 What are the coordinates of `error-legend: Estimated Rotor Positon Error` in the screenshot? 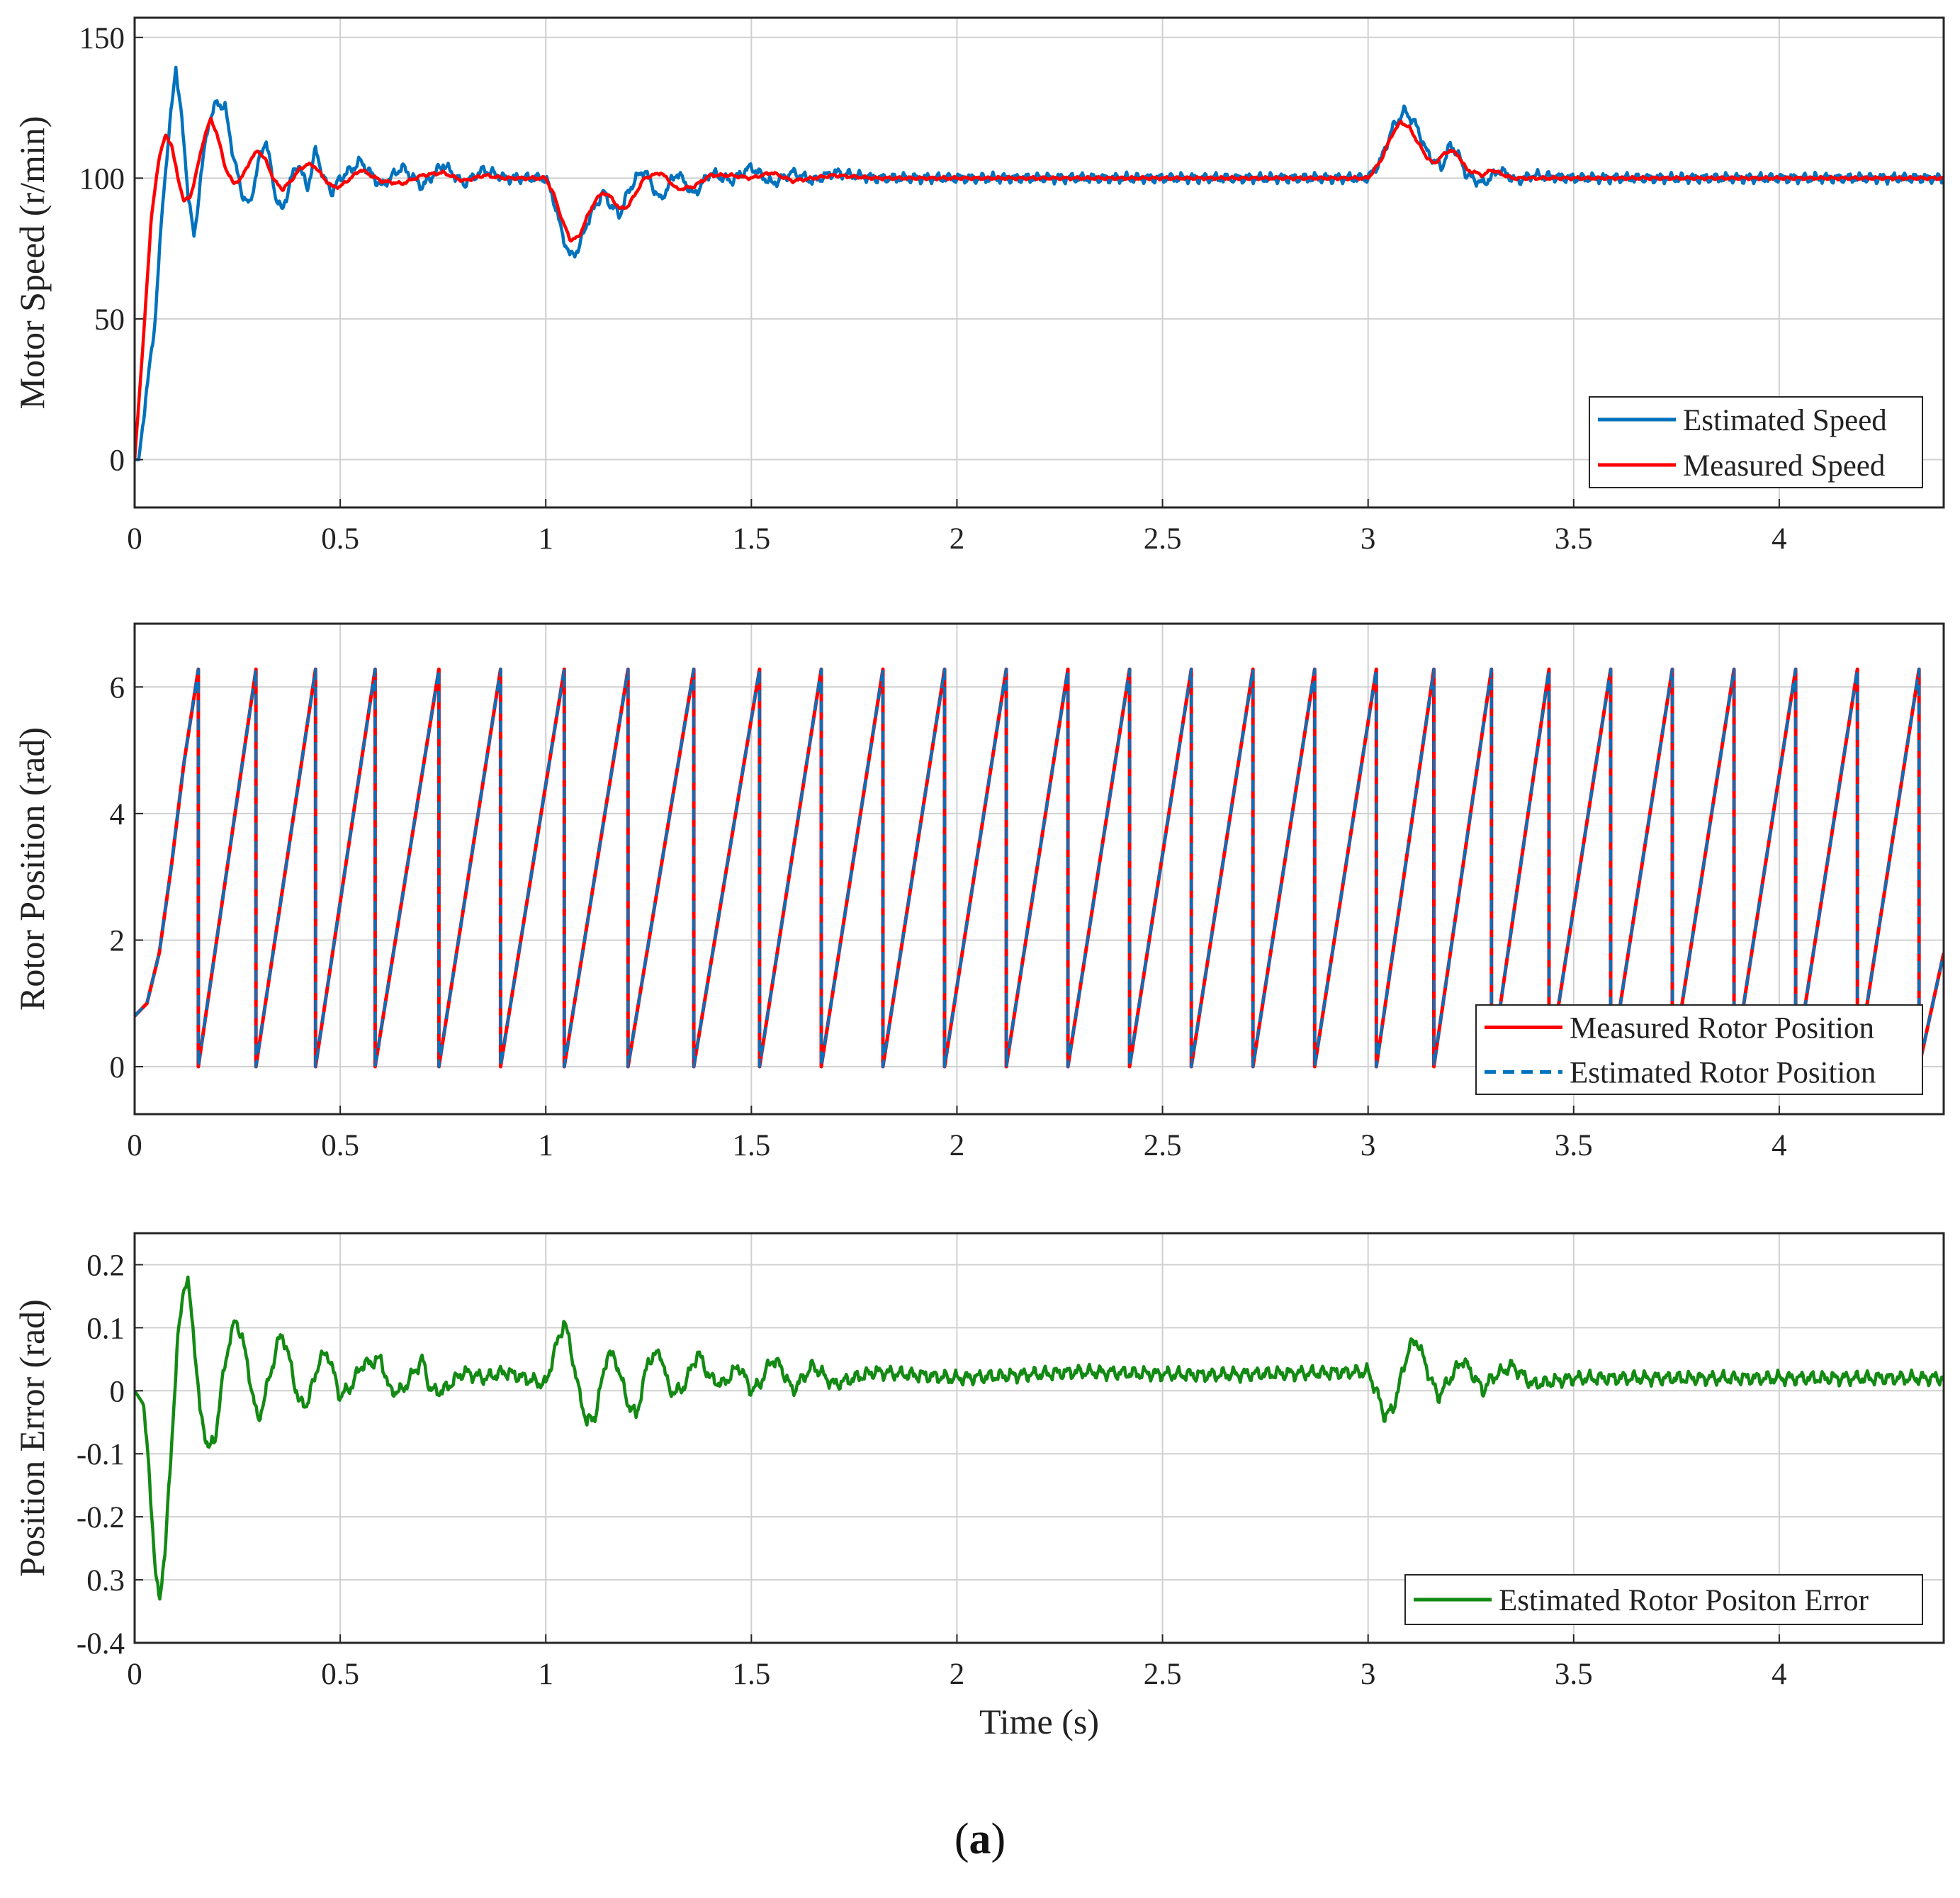 It's located at (1664, 1600).